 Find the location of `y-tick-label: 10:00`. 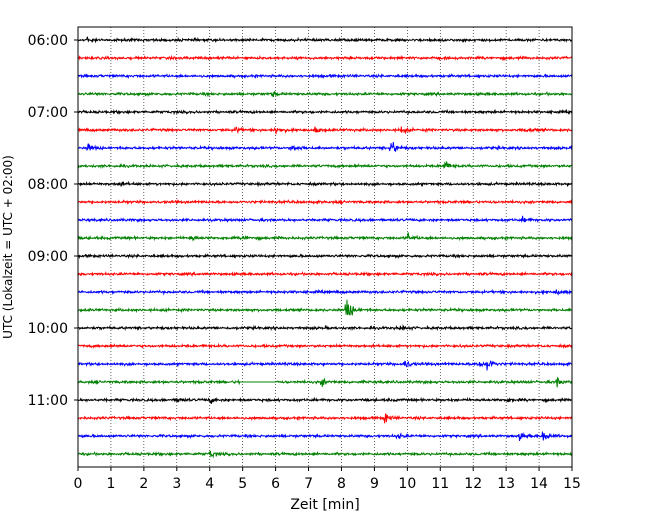

y-tick-label: 10:00 is located at coordinates (48, 329).